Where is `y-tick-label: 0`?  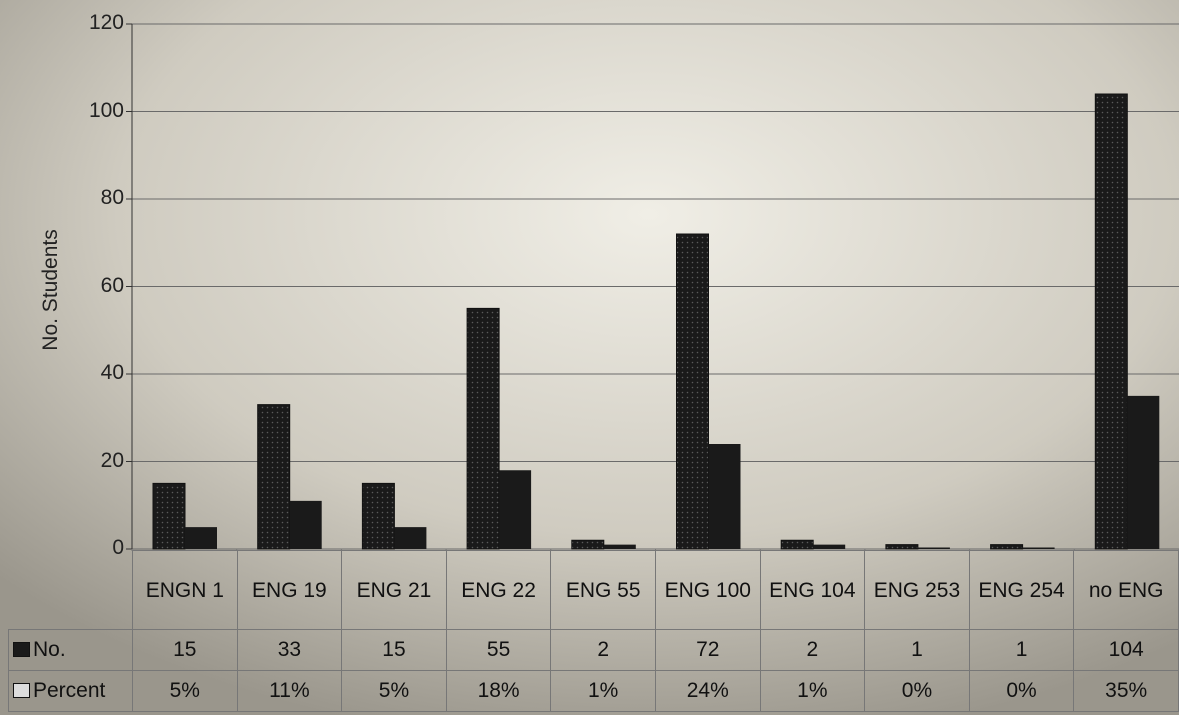 y-tick-label: 0 is located at coordinates (118, 547).